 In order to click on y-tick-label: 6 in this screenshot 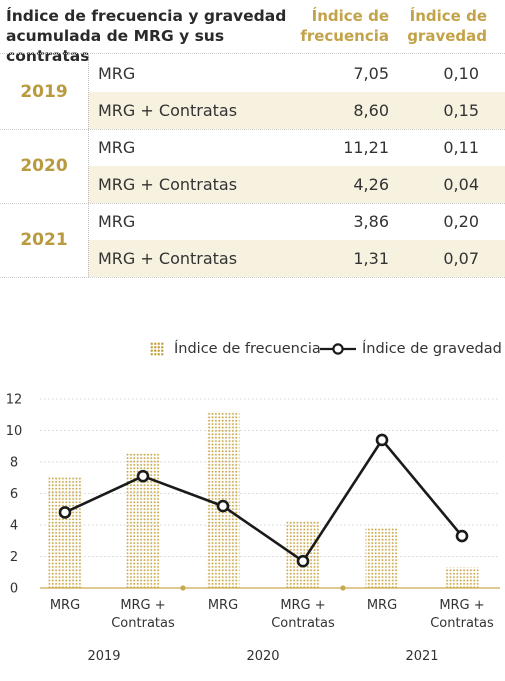, I will do `click(14, 494)`.